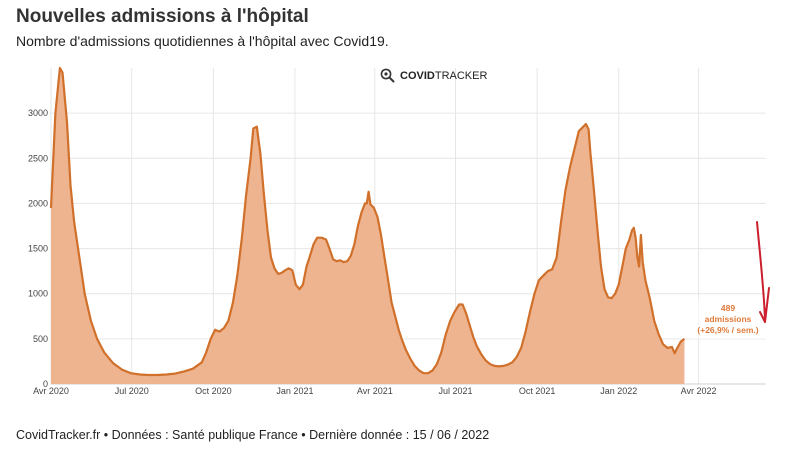 The width and height of the screenshot is (800, 457). I want to click on x-tick-label: Avr 2021, so click(375, 391).